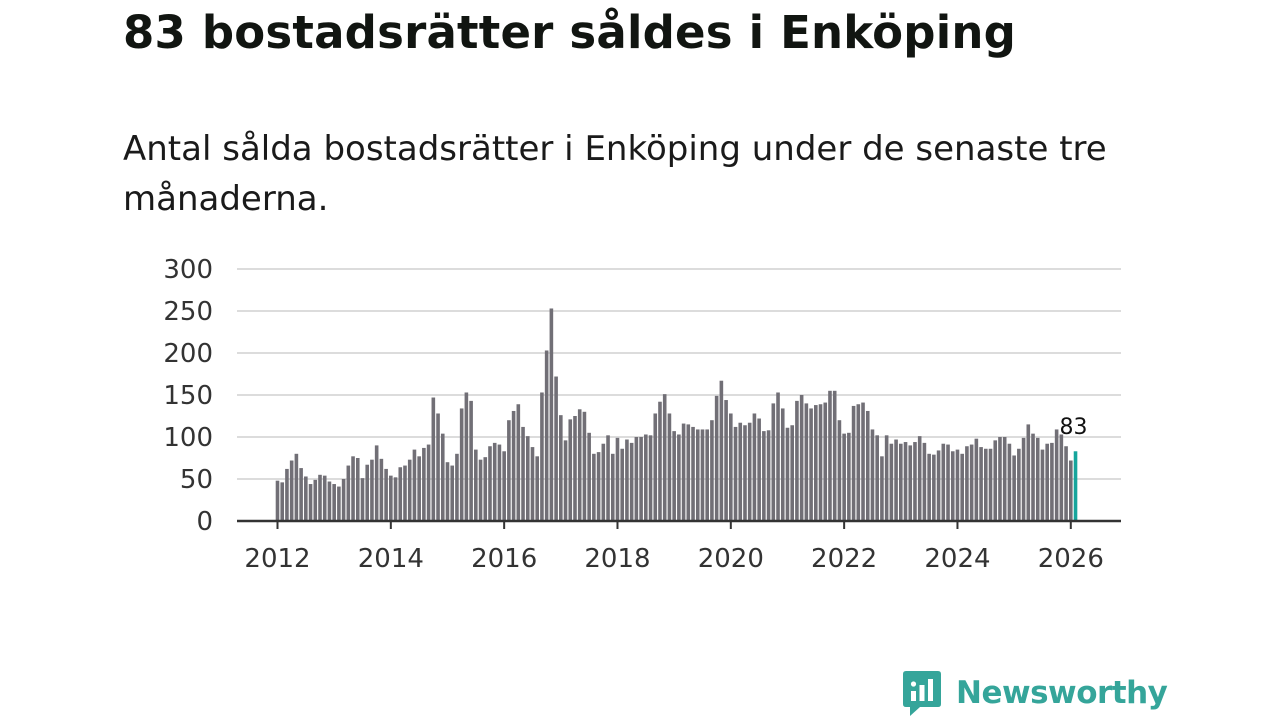  What do you see at coordinates (731, 559) in the screenshot?
I see `x-tick-label: 2020` at bounding box center [731, 559].